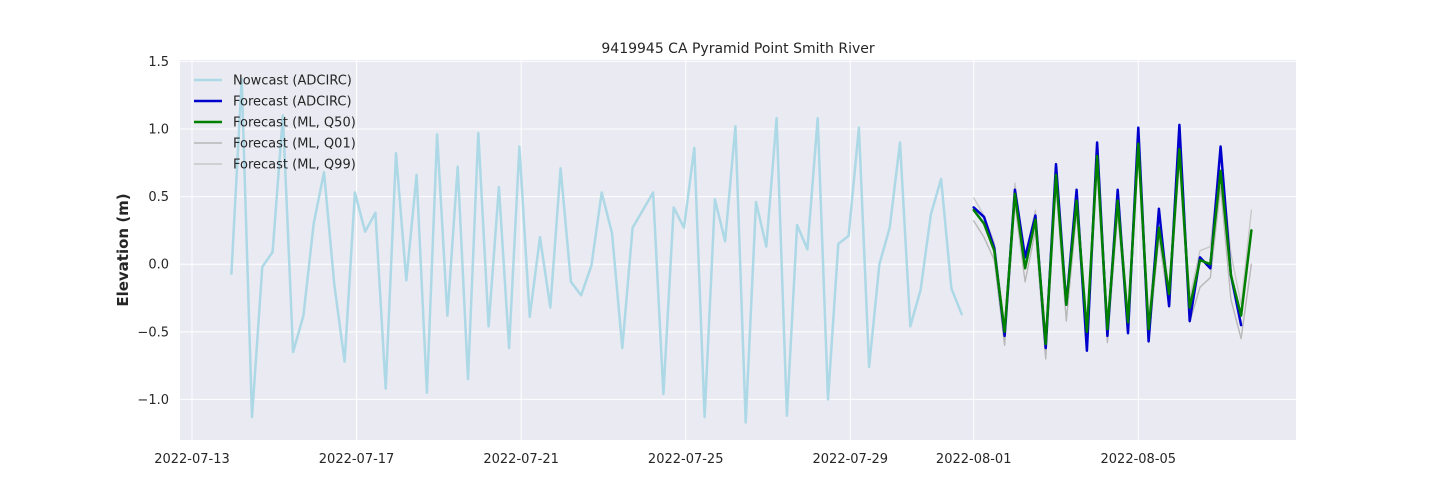 The width and height of the screenshot is (1440, 504). What do you see at coordinates (292, 102) in the screenshot?
I see `legend-label: Forecast (ADCIRC)` at bounding box center [292, 102].